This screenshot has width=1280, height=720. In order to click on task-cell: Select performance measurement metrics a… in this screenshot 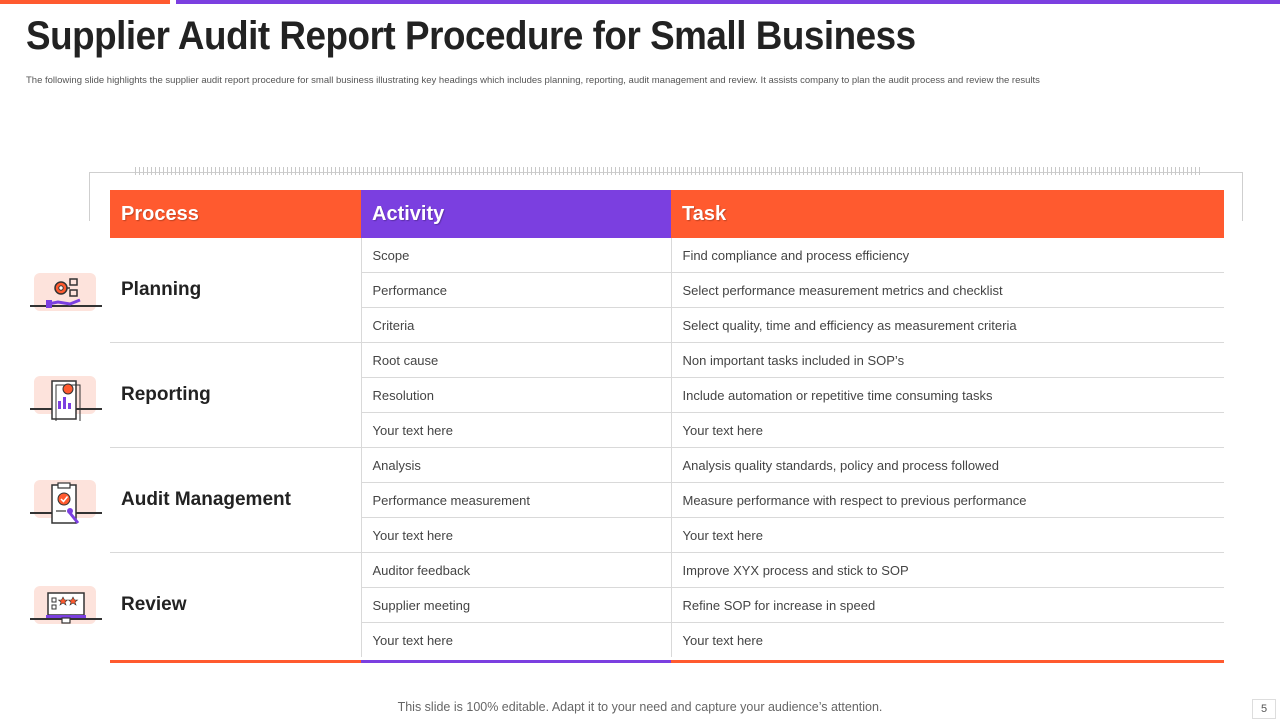, I will do `click(947, 290)`.